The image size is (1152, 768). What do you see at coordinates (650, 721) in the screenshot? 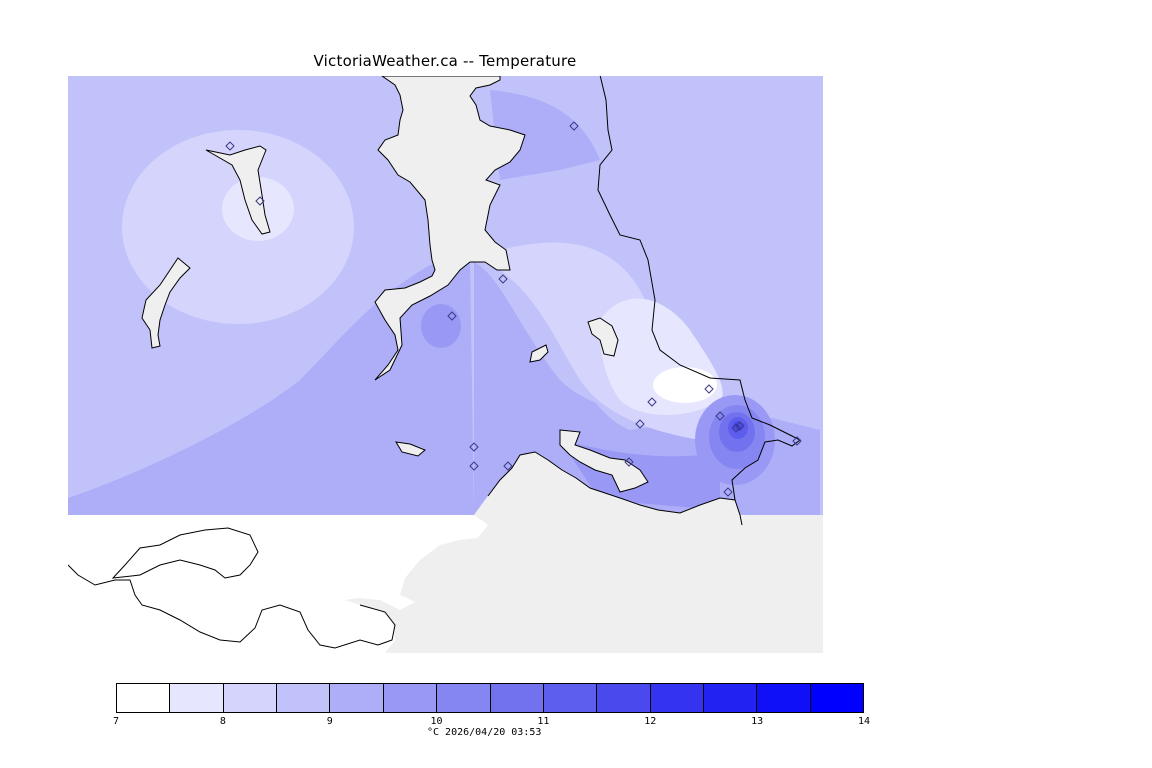
I see `legend-tick-label: 12` at bounding box center [650, 721].